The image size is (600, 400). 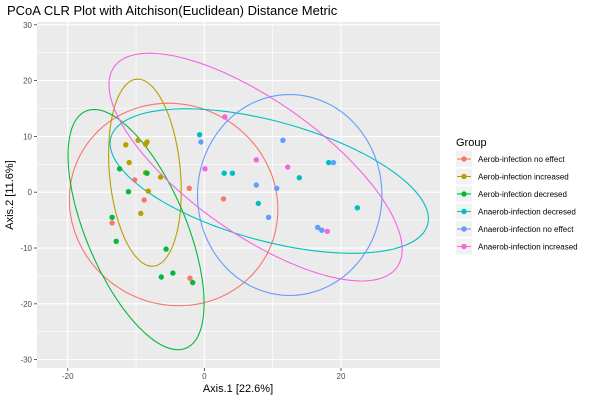 I want to click on y-axis-title: Axis.2 [11.6%], so click(x=10, y=195).